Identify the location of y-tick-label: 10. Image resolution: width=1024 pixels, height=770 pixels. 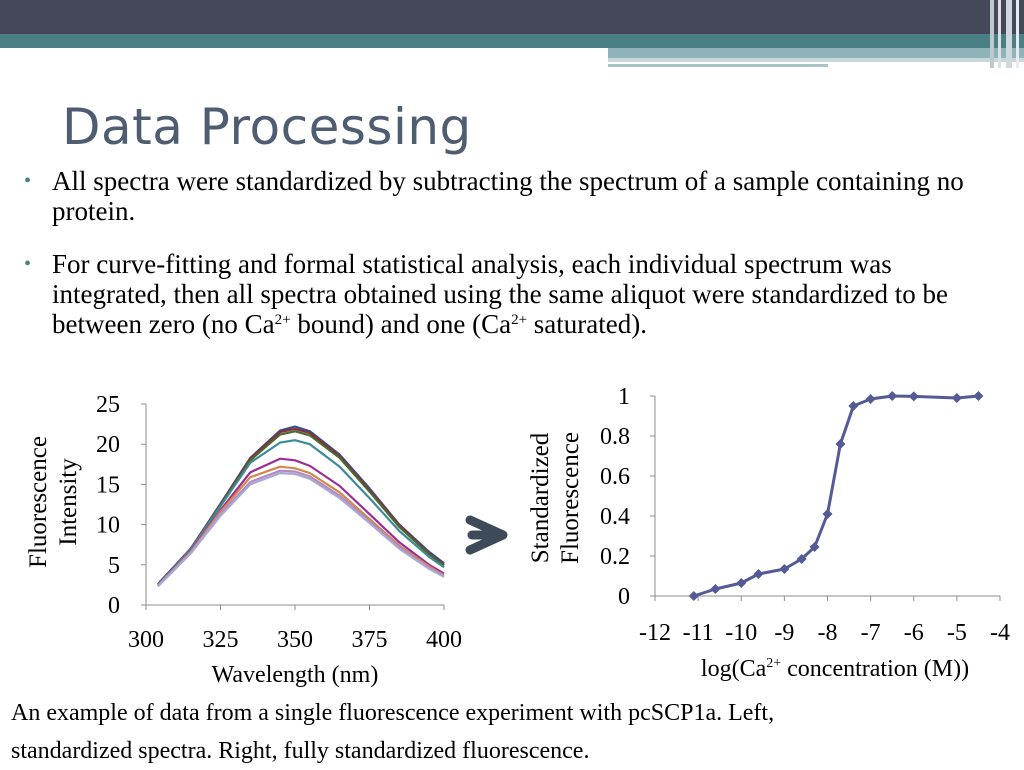
(108, 526).